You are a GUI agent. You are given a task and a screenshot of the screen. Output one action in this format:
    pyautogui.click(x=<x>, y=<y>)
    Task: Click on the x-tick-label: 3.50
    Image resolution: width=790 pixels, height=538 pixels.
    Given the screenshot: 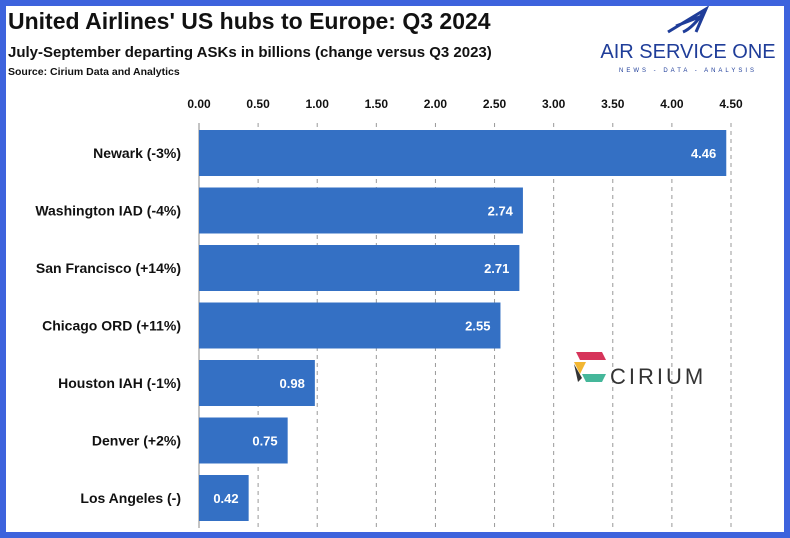 What is the action you would take?
    pyautogui.click(x=613, y=104)
    